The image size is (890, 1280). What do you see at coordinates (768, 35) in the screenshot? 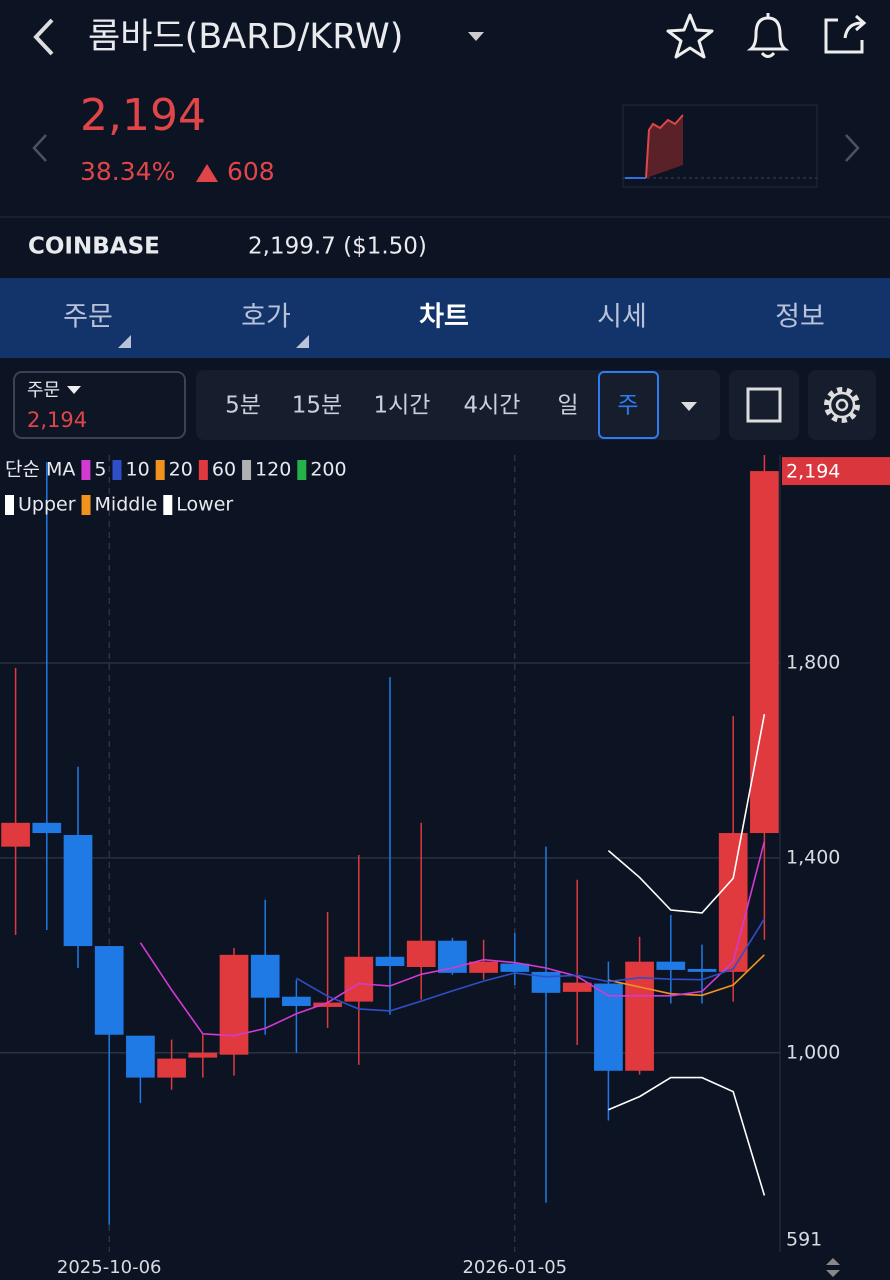
I see `alert-button` at bounding box center [768, 35].